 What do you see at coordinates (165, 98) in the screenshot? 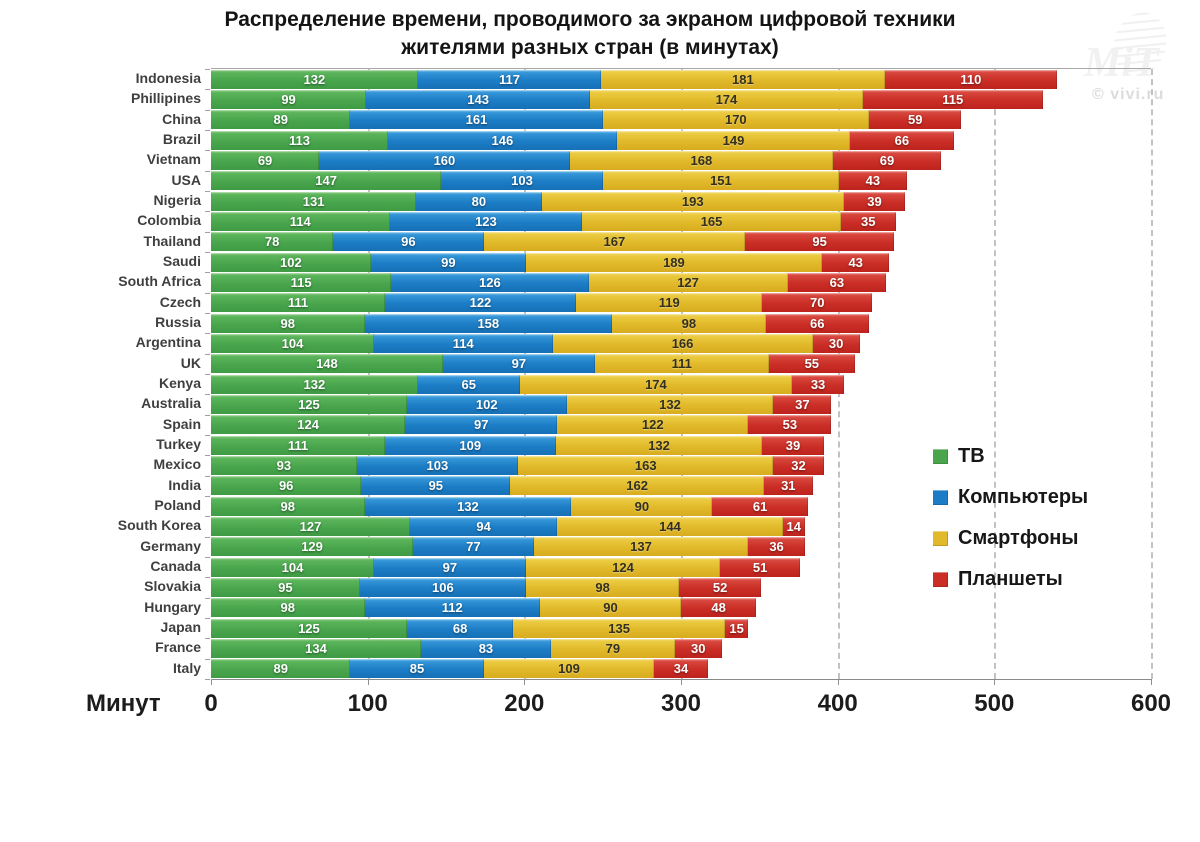
I see `category-label: Phillipines` at bounding box center [165, 98].